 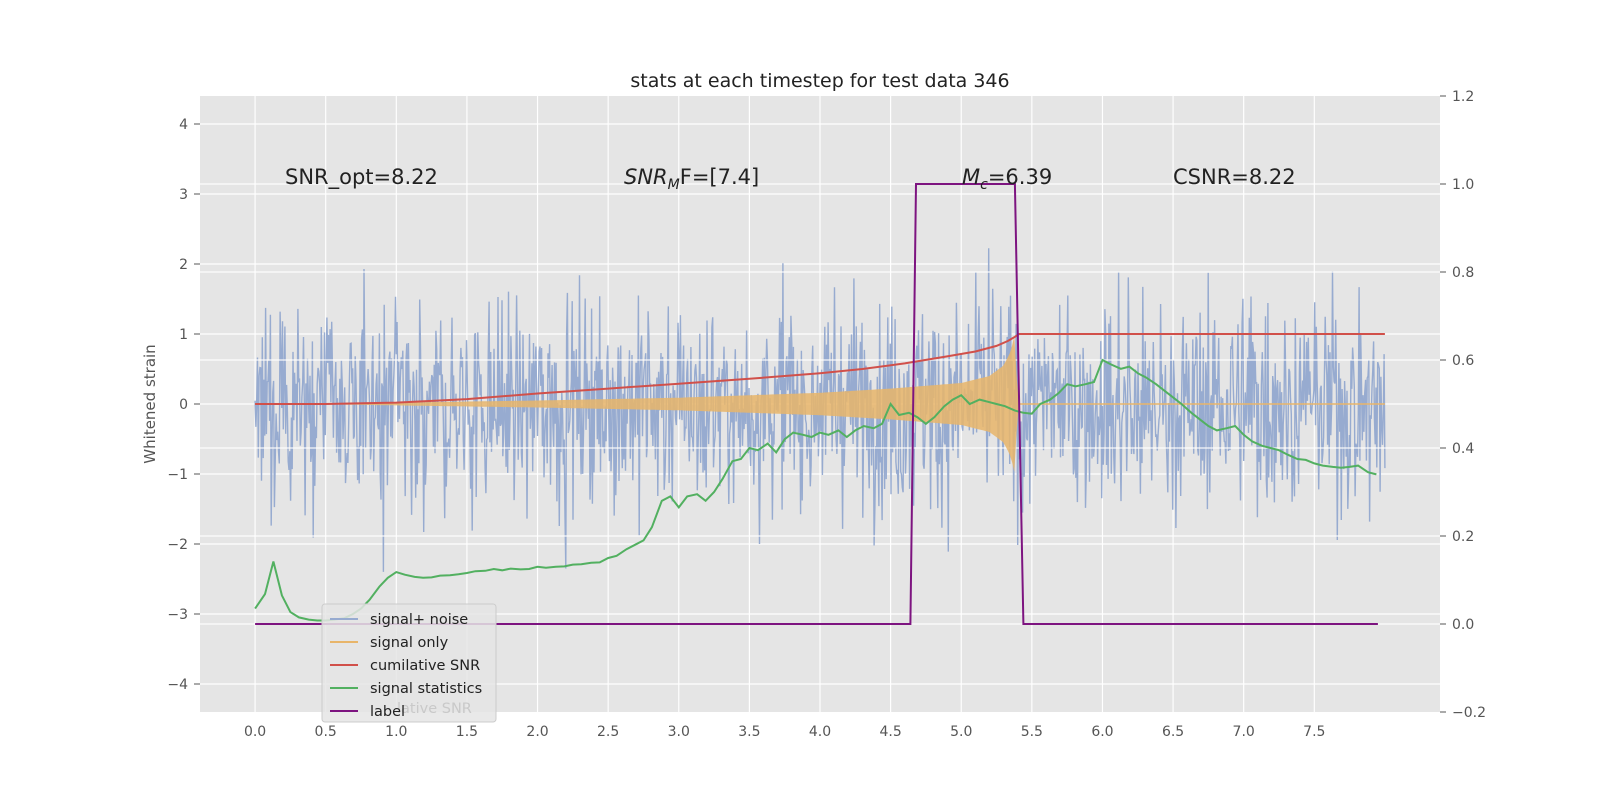 What do you see at coordinates (467, 732) in the screenshot?
I see `x-tick-label: 1.5` at bounding box center [467, 732].